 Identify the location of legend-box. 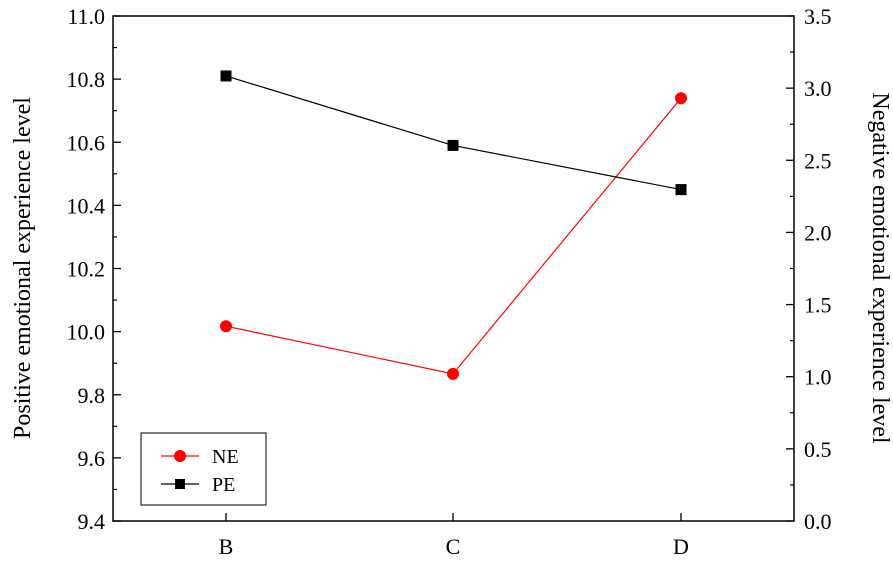
(203, 469).